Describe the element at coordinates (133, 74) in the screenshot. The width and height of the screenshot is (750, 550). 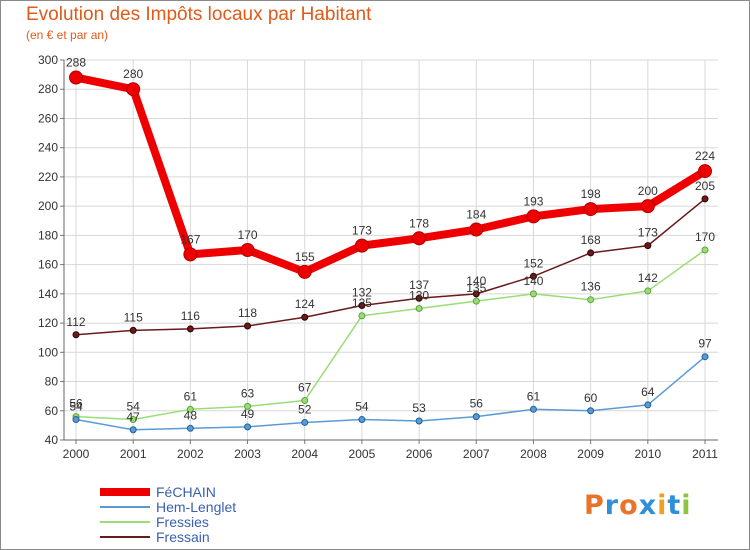
I see `data-label: 280` at that location.